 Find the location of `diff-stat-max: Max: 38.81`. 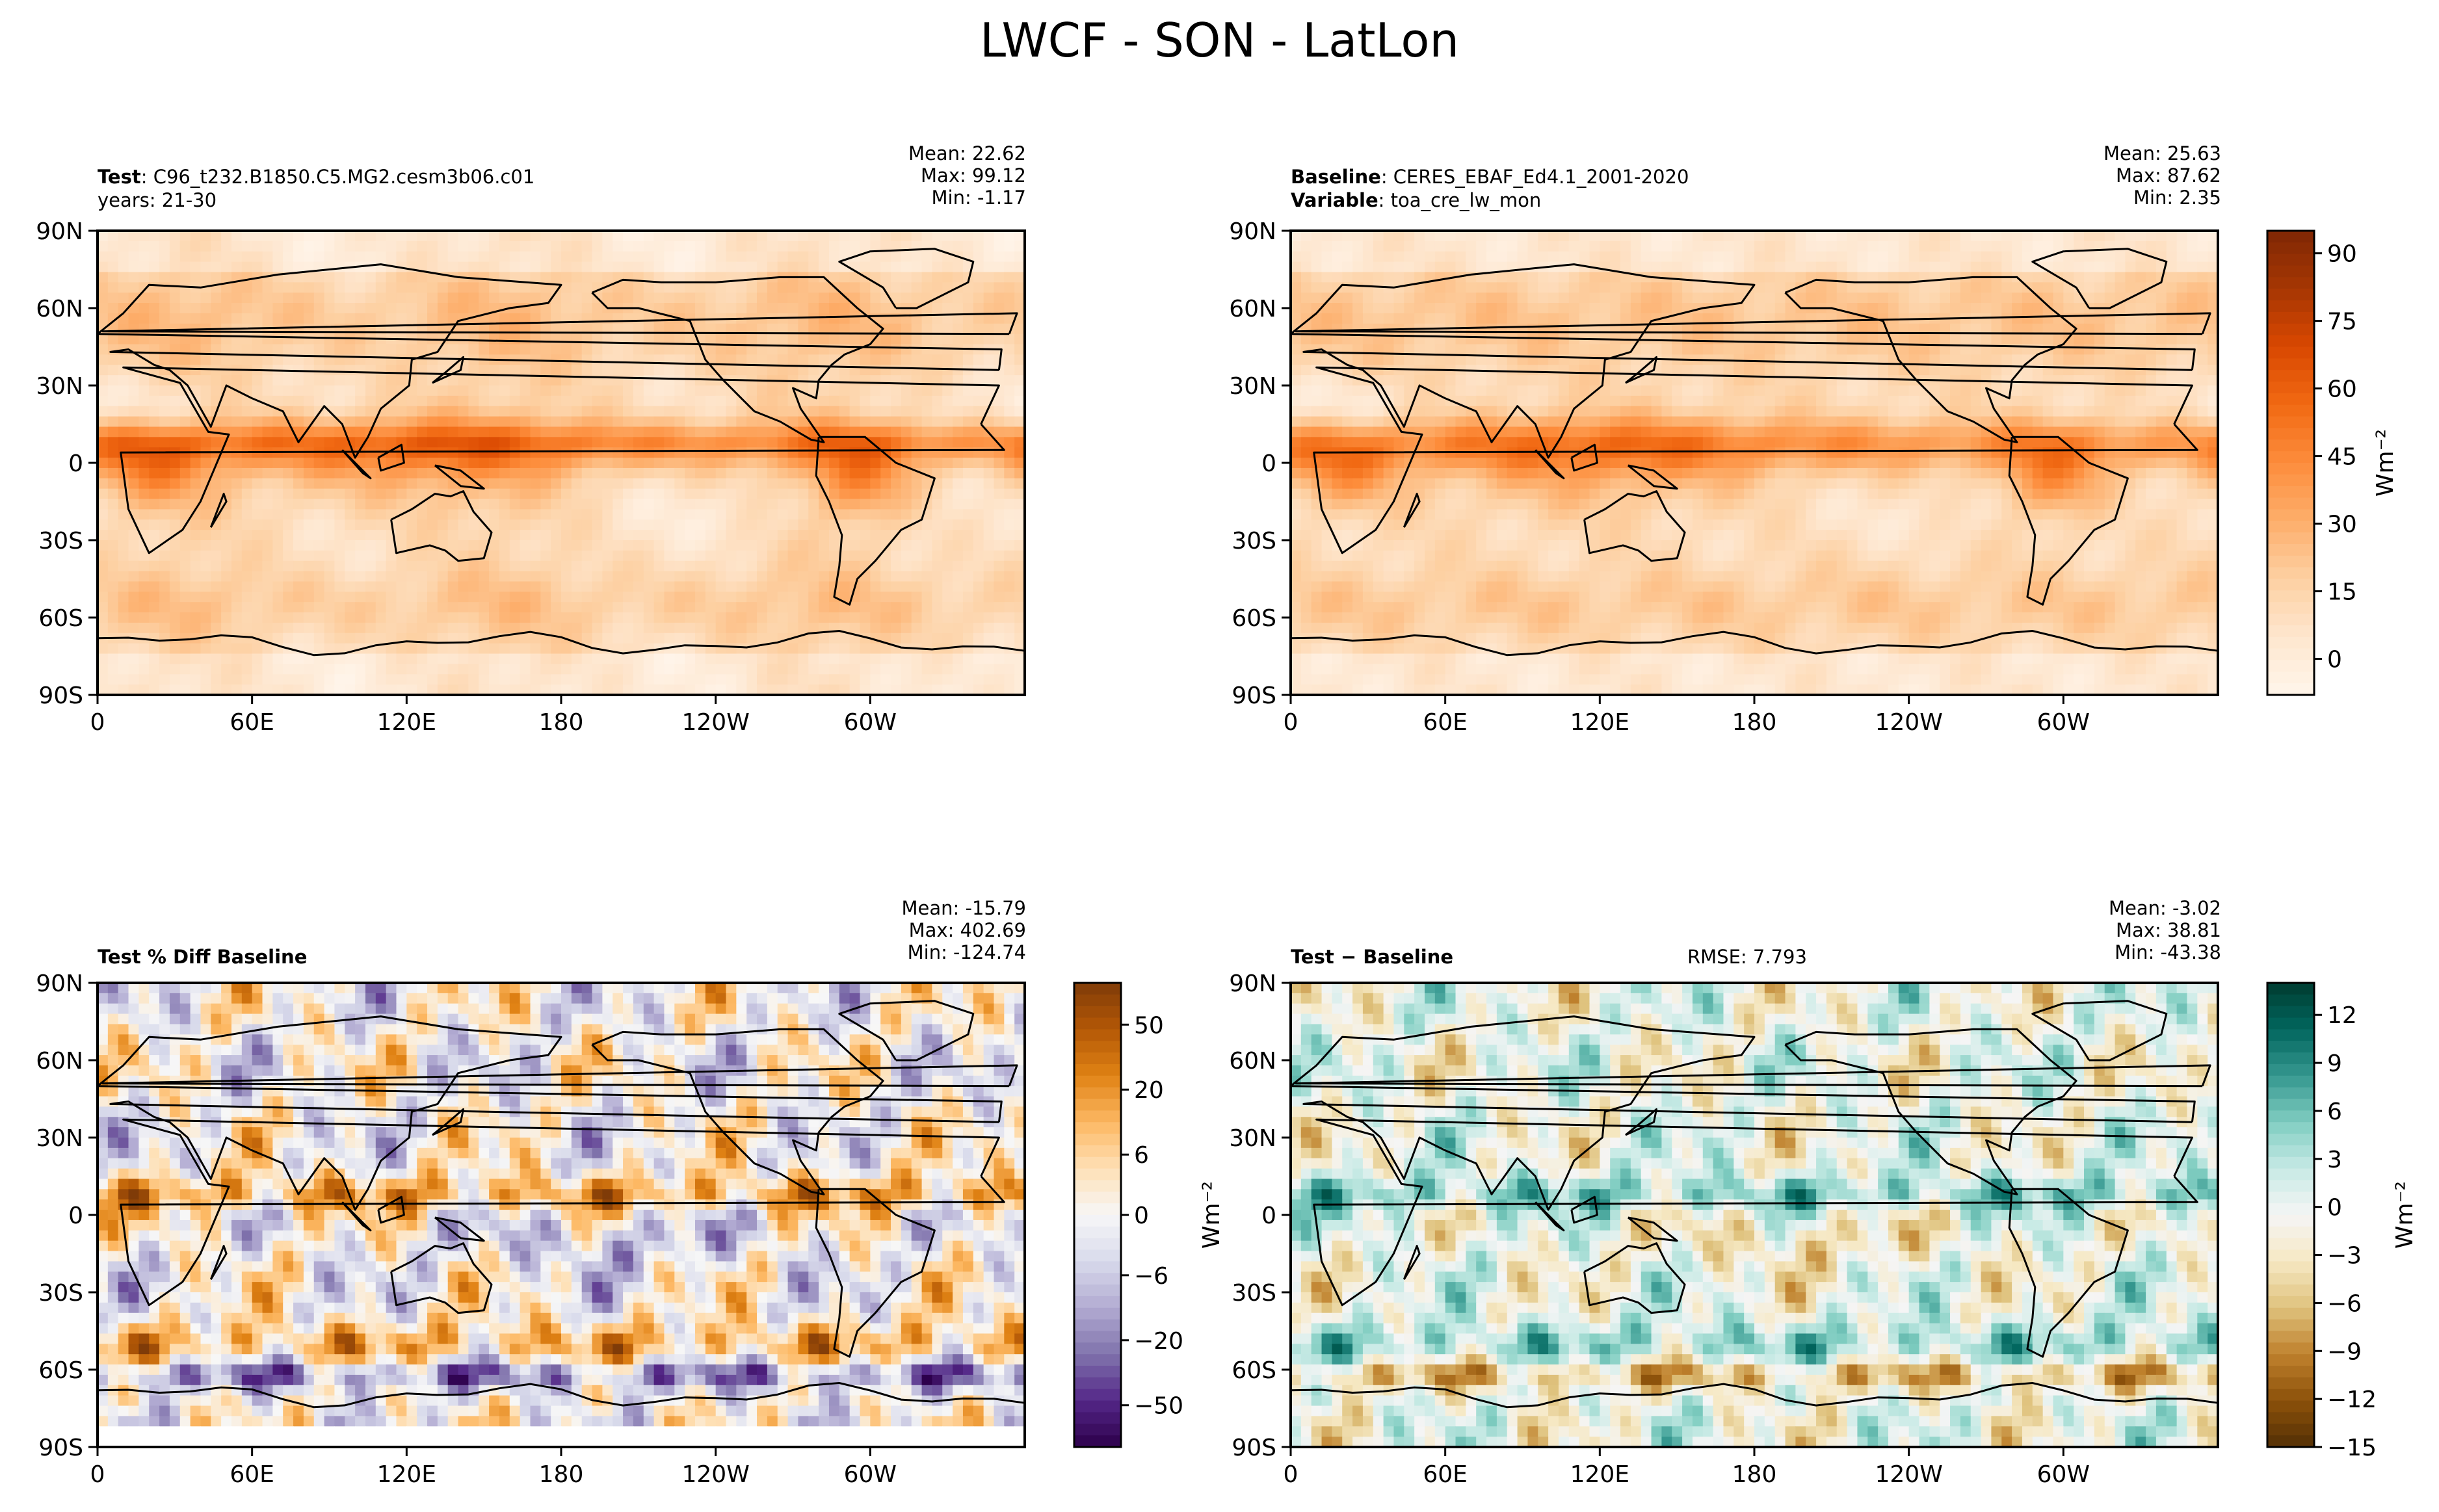

diff-stat-max: Max: 38.81 is located at coordinates (2165, 930).